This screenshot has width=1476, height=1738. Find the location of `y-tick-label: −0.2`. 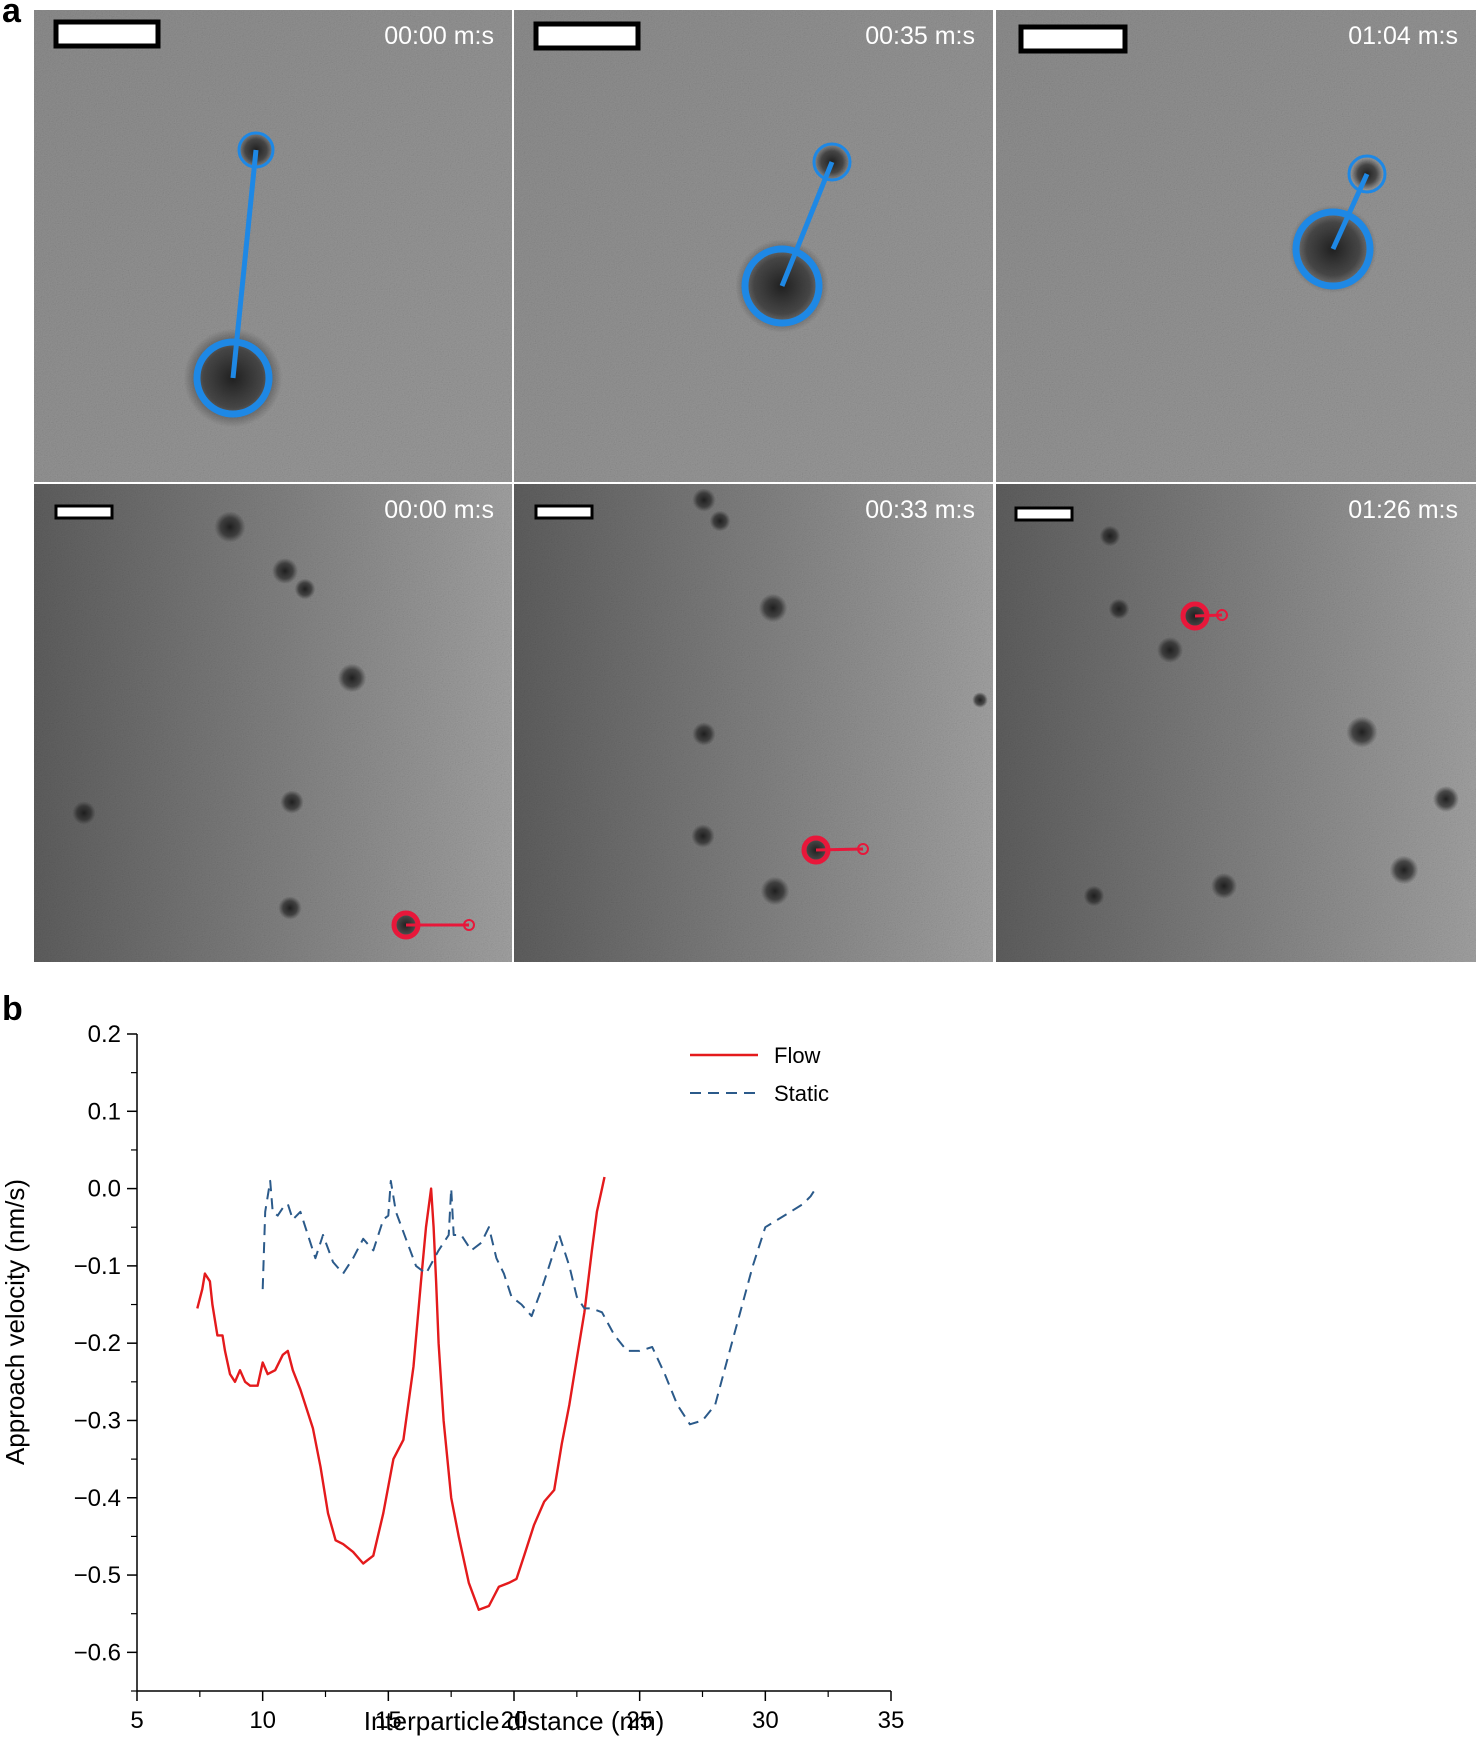

y-tick-label: −0.2 is located at coordinates (97, 1343).